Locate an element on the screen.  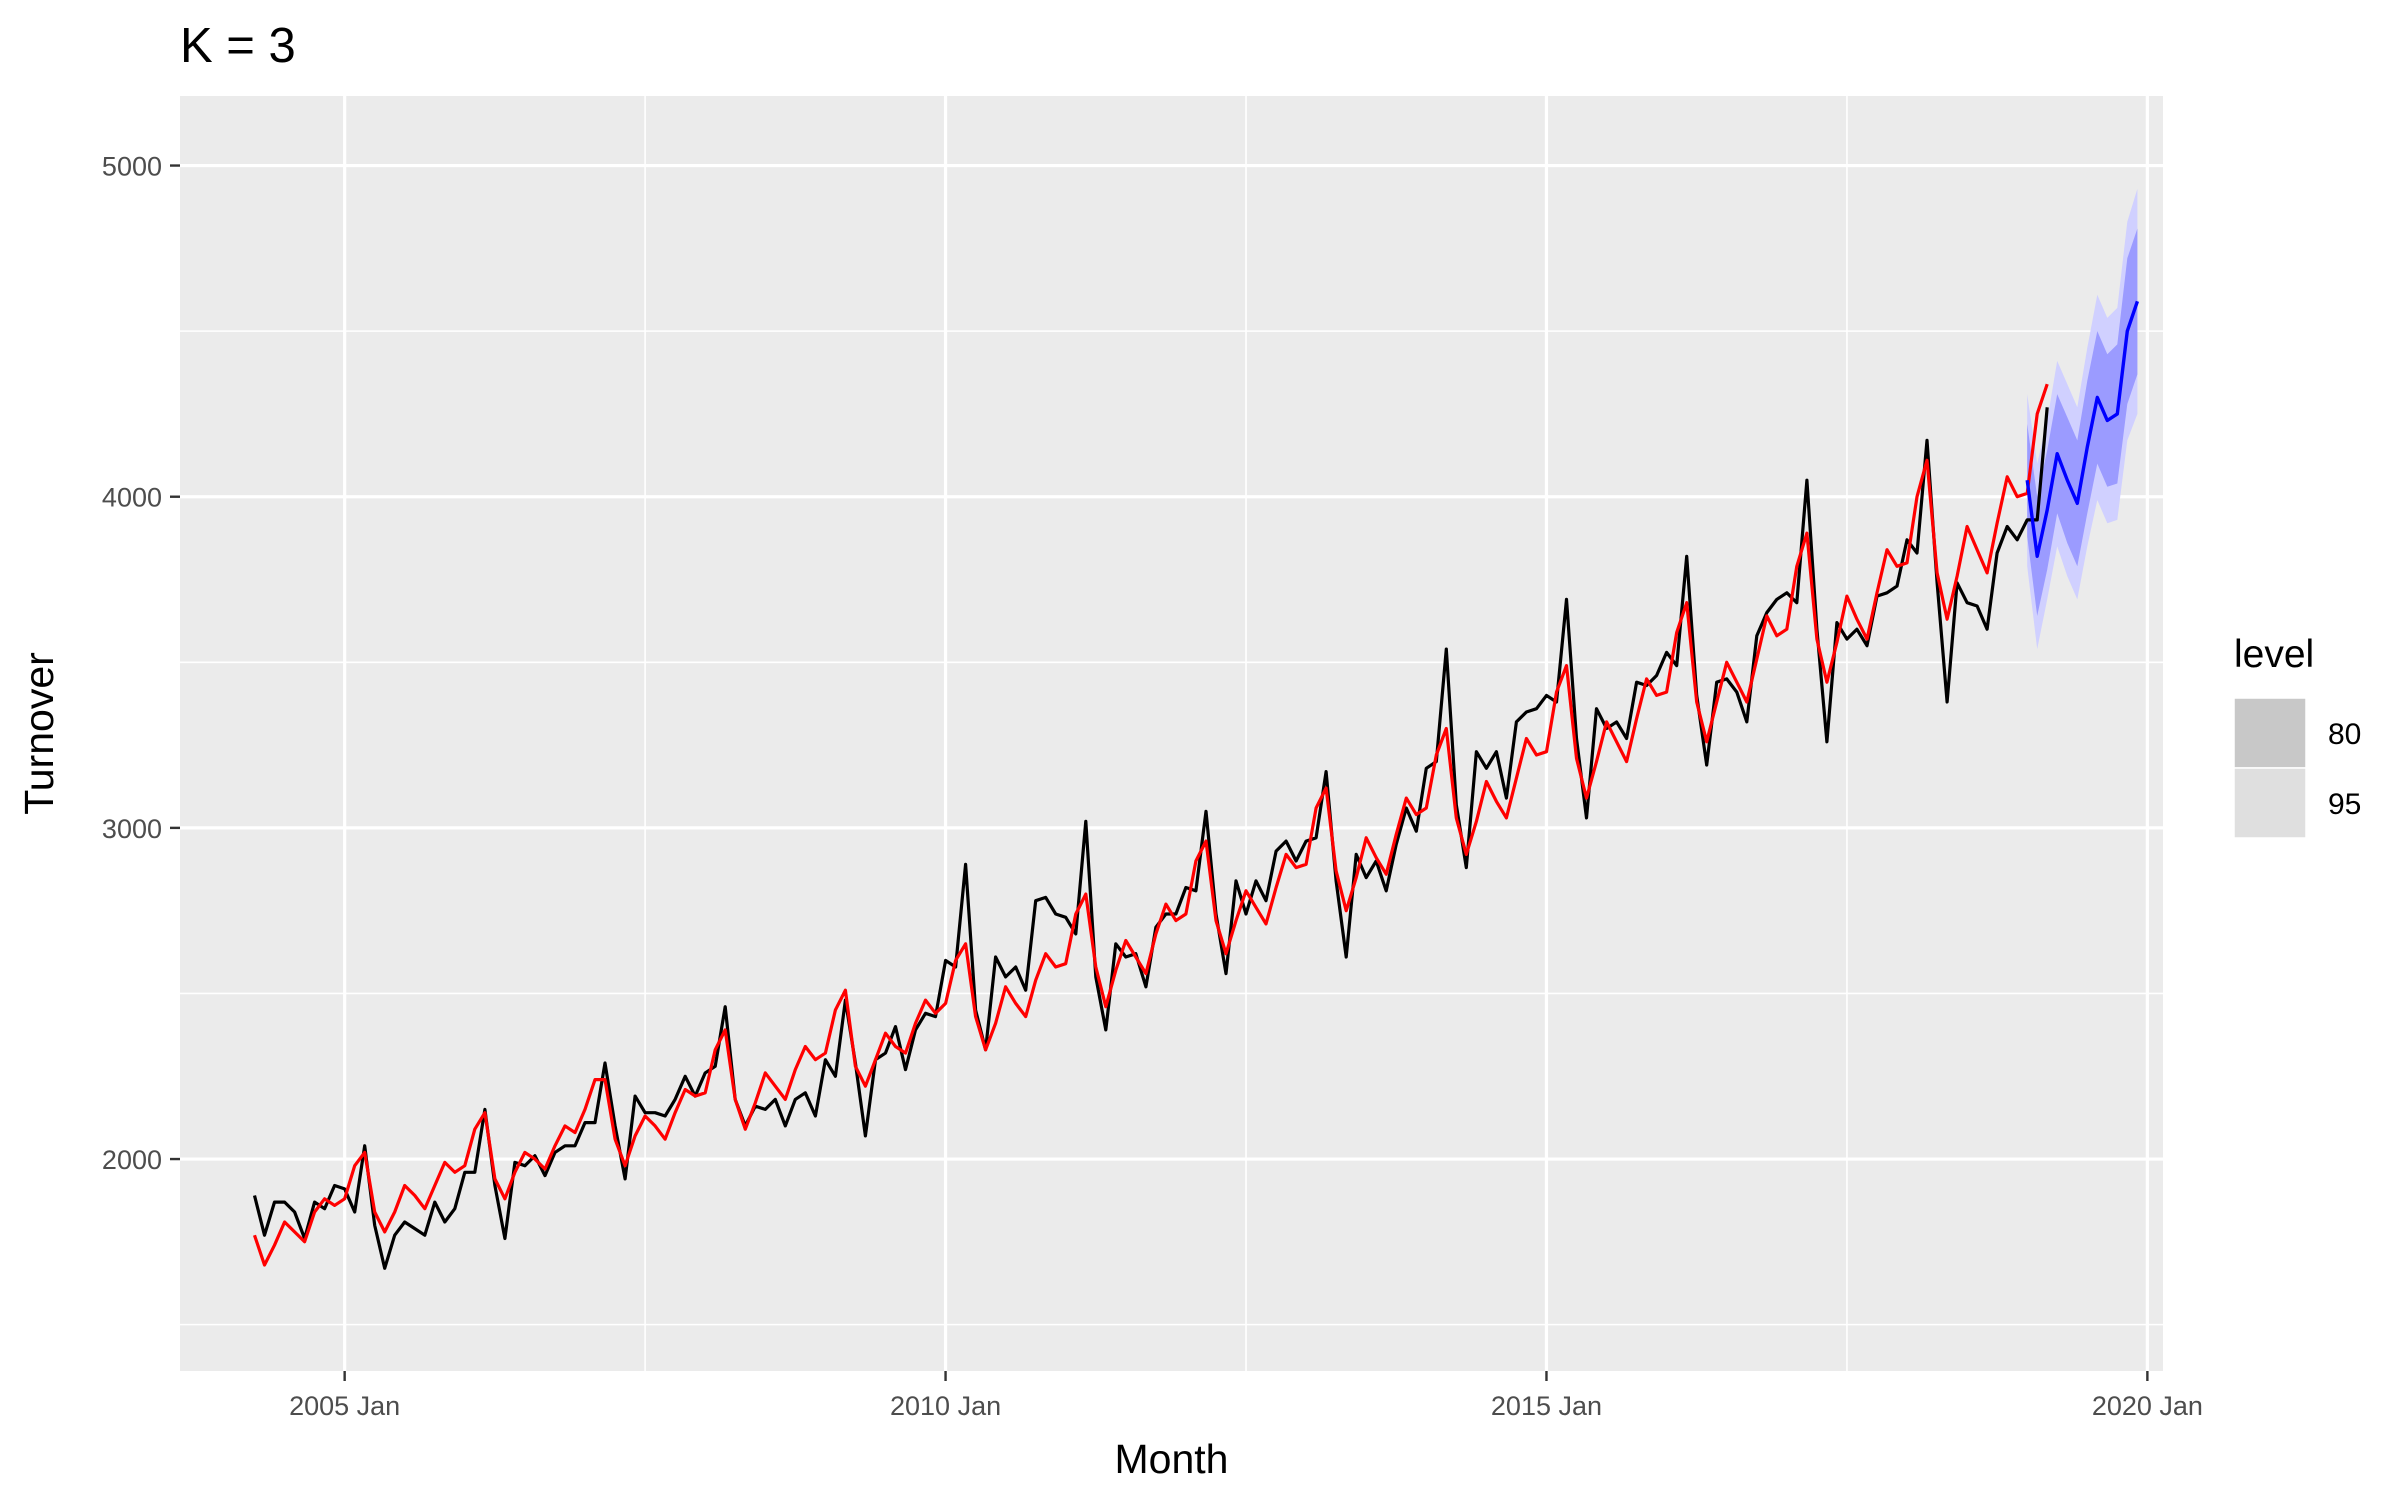
x-tick-label: 2005 Jan is located at coordinates (344, 1406).